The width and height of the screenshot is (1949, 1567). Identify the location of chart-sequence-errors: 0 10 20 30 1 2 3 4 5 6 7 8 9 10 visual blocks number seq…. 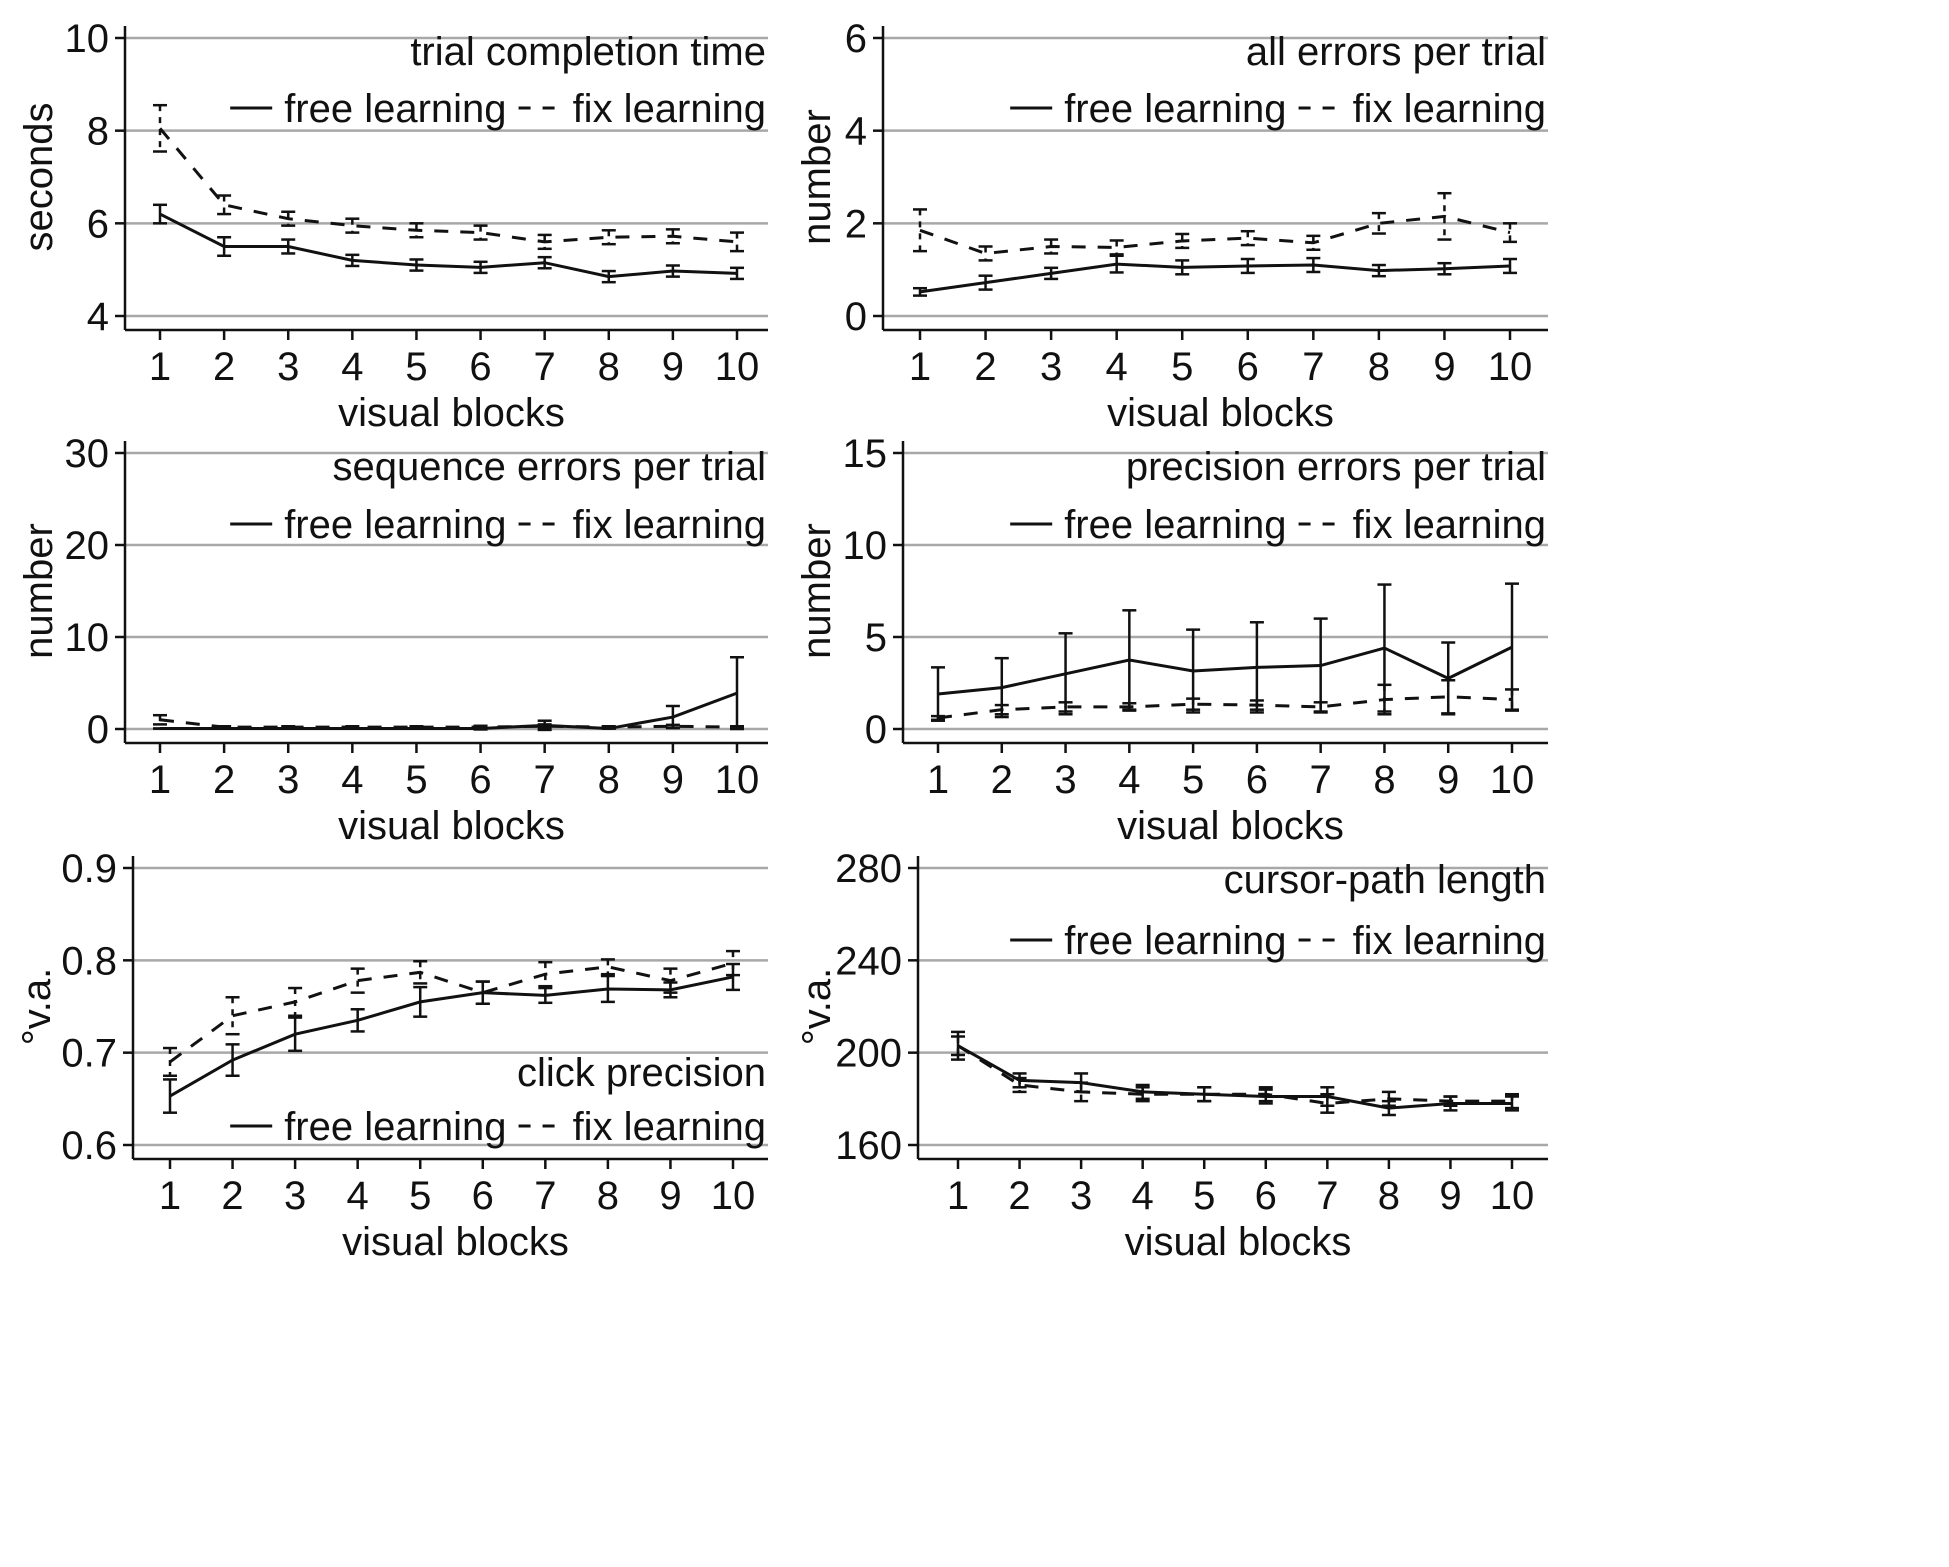
(392, 640).